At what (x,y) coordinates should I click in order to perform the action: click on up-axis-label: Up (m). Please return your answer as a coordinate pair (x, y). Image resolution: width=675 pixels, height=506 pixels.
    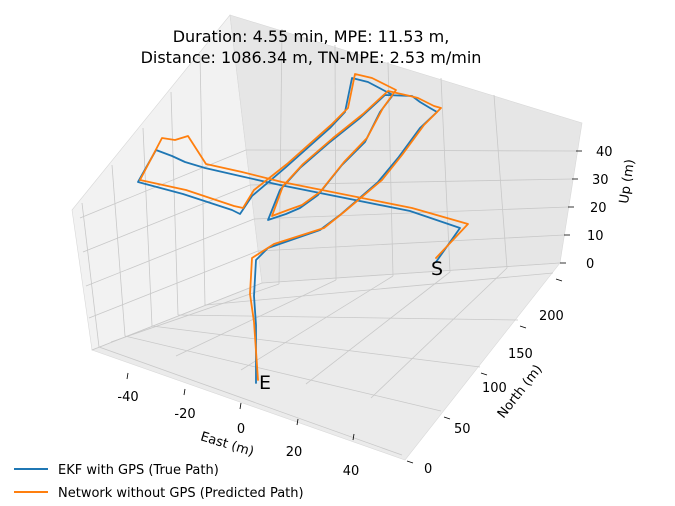
    Looking at the image, I should click on (627, 181).